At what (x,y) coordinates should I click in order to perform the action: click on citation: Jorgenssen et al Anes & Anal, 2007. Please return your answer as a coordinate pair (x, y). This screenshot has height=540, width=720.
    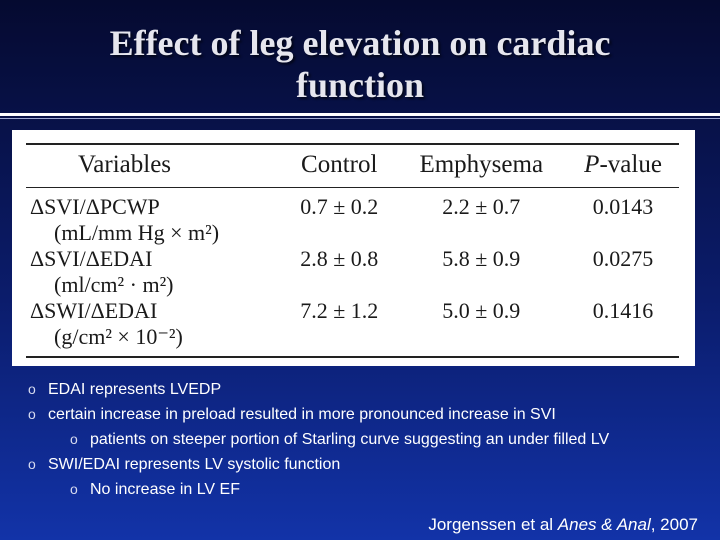
    Looking at the image, I should click on (563, 525).